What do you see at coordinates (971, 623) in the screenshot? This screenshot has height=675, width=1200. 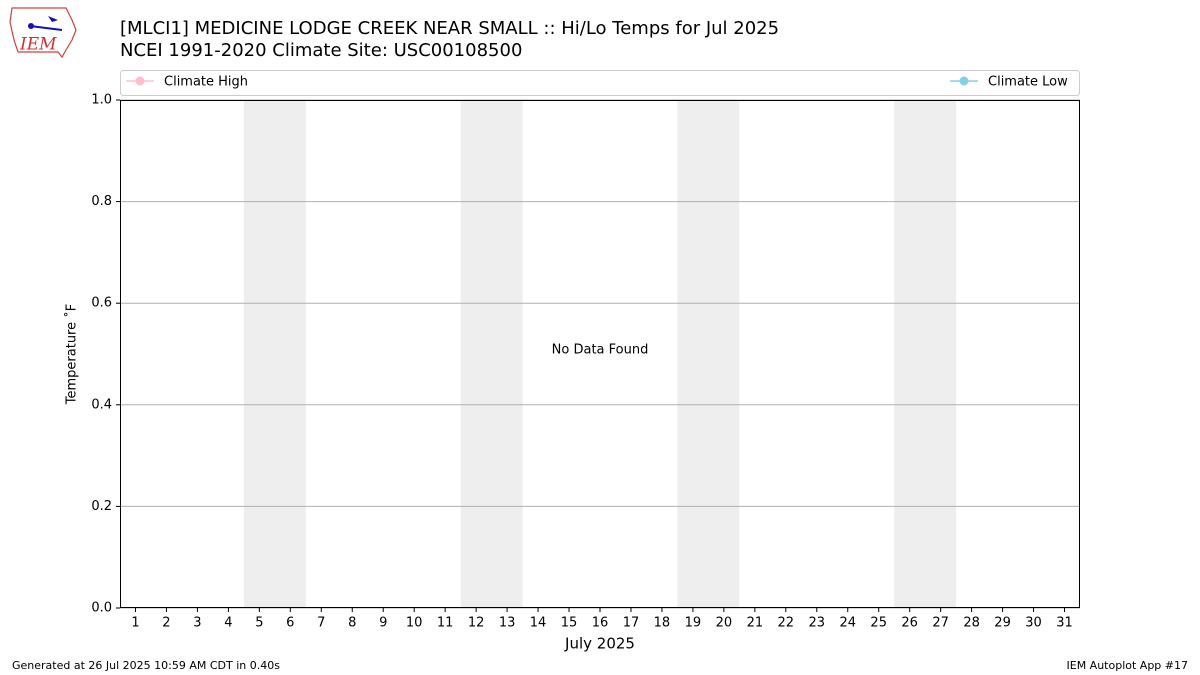 I see `x-tick-label: 28` at bounding box center [971, 623].